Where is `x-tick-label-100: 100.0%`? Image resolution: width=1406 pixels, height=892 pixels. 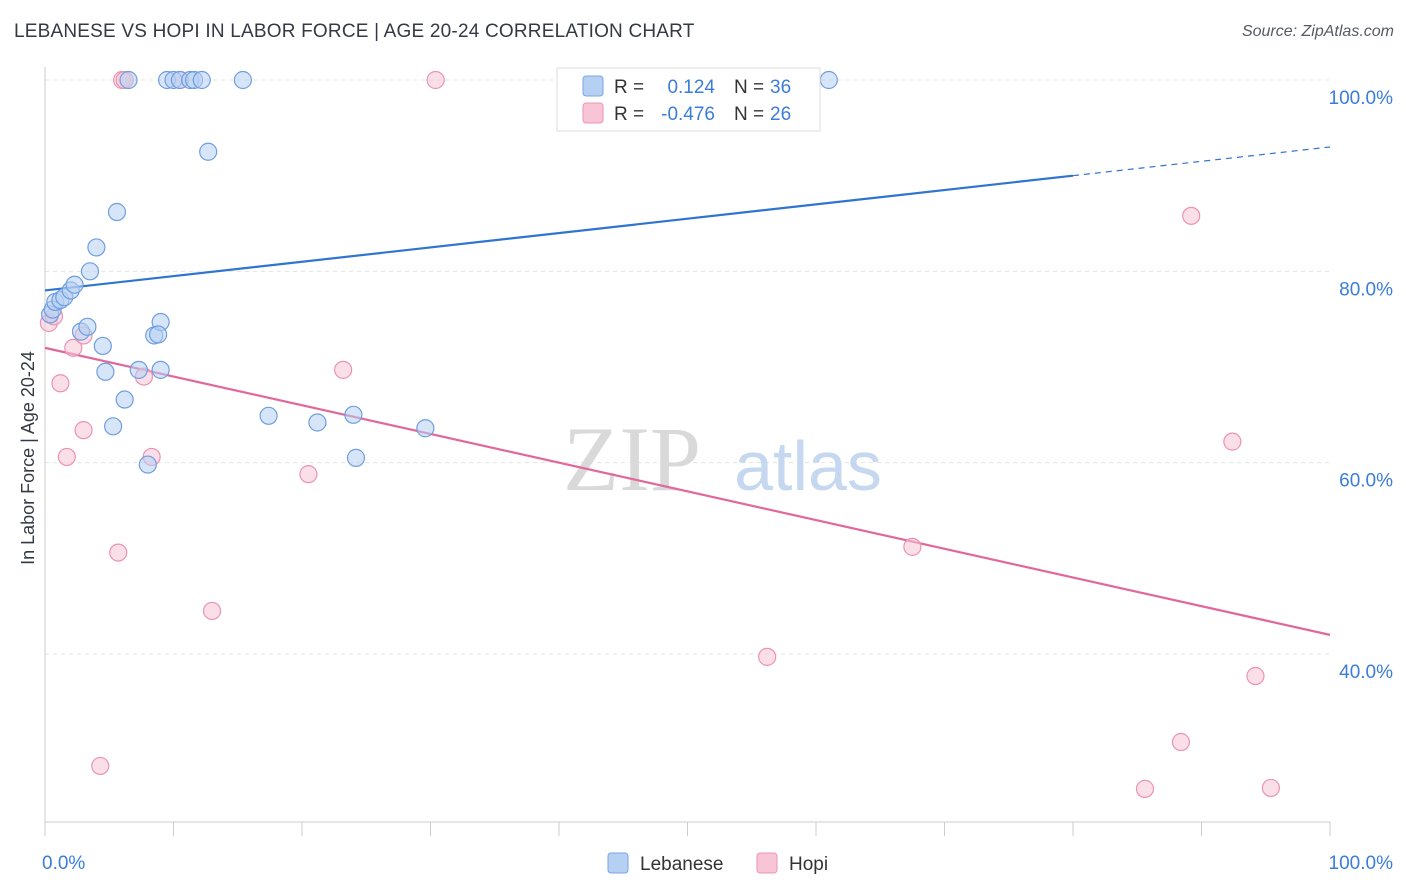 x-tick-label-100: 100.0% is located at coordinates (1361, 863).